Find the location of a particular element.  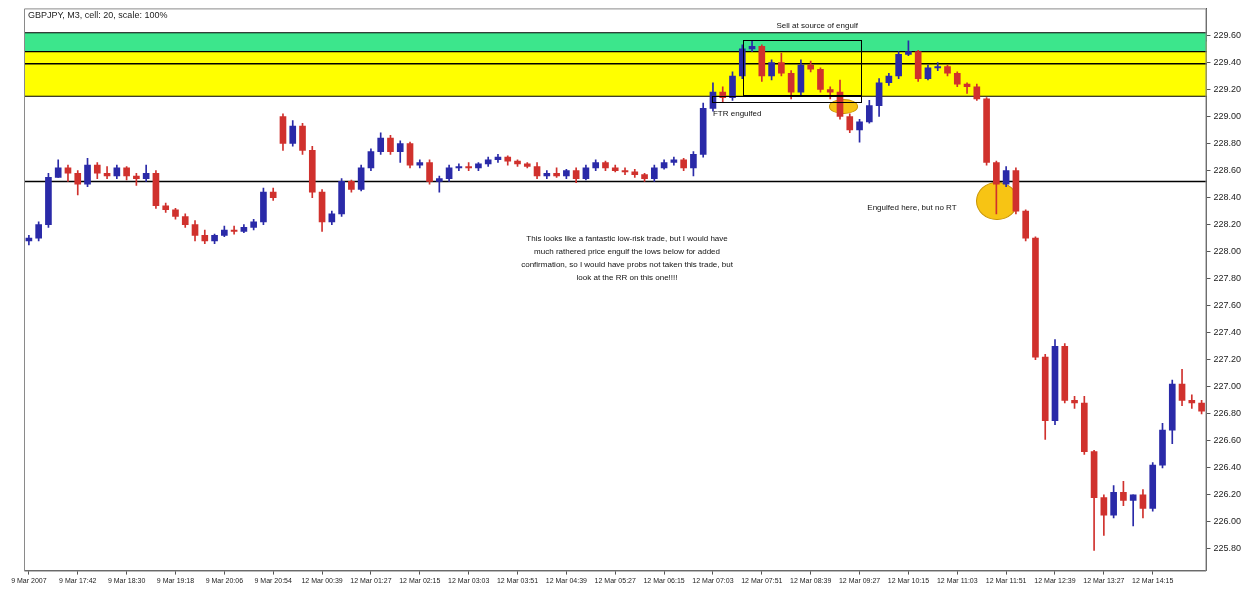

y-tick-label: 227.00 is located at coordinates (1227, 386).